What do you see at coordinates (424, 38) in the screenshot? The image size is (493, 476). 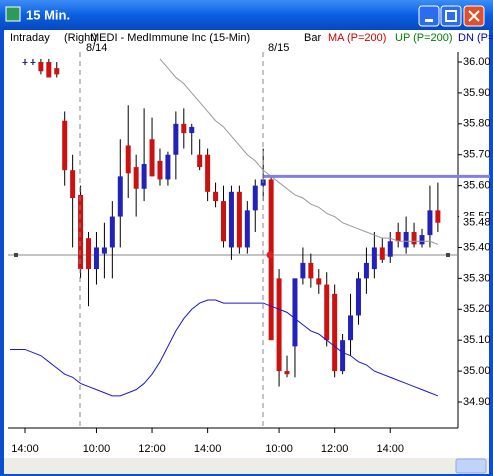 I see `study-label: UP (P=200)` at bounding box center [424, 38].